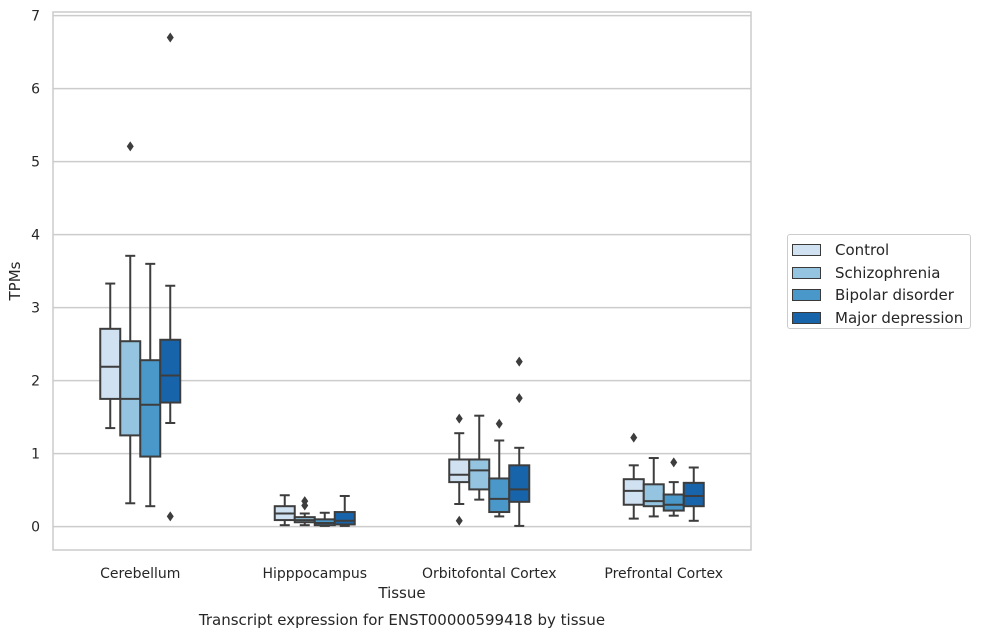 The image size is (983, 637). Describe the element at coordinates (401, 593) in the screenshot. I see `x-axis-label: Tissue` at that location.